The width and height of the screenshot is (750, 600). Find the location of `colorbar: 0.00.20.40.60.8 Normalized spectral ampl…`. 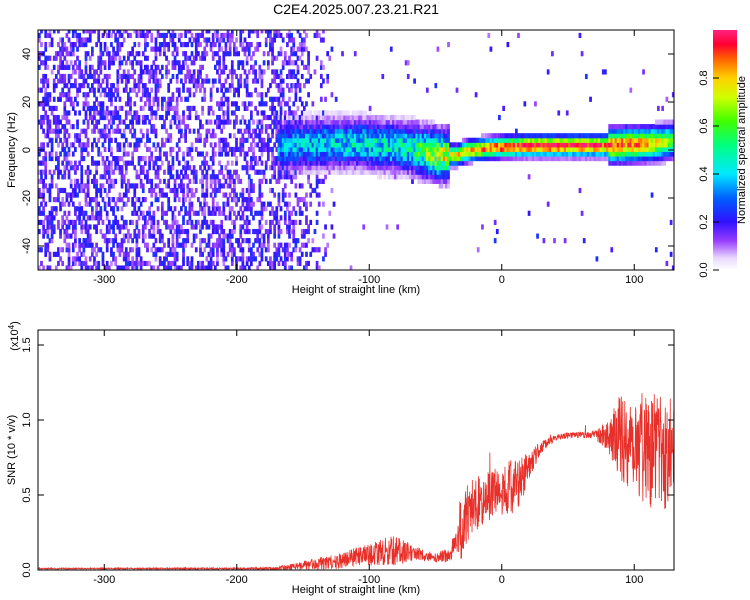

colorbar: 0.00.20.40.60.8 Normalized spectral ampl… is located at coordinates (723, 154).